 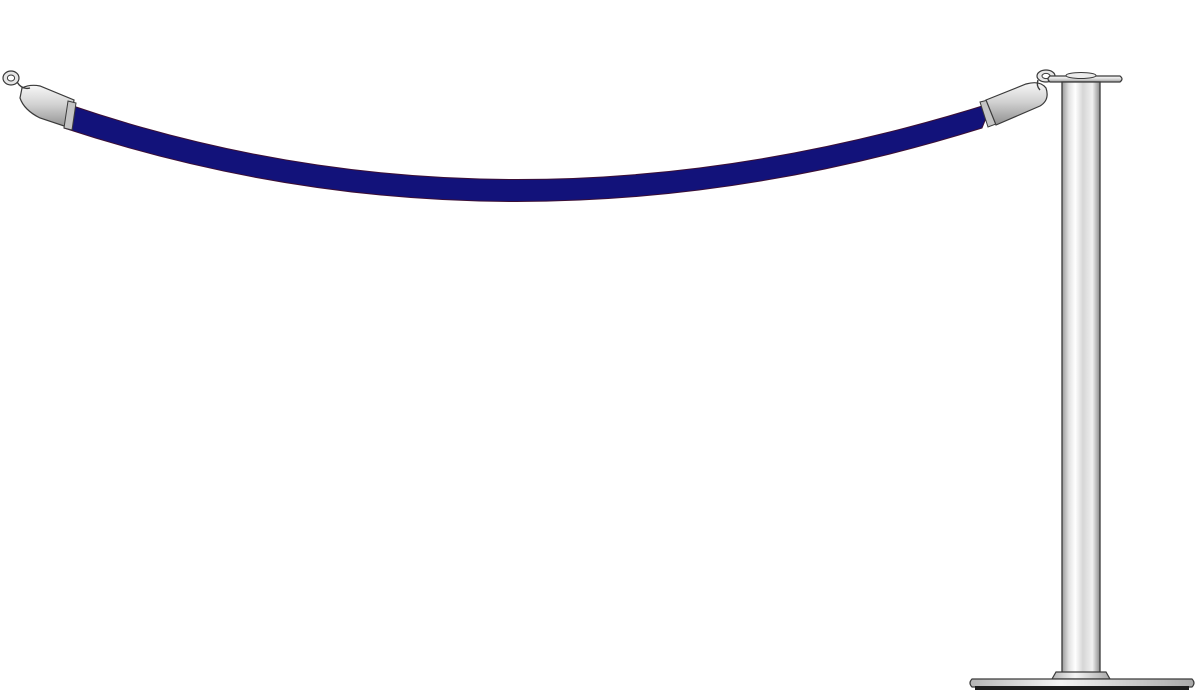 I want to click on post-base-foot, so click(x=1082, y=688).